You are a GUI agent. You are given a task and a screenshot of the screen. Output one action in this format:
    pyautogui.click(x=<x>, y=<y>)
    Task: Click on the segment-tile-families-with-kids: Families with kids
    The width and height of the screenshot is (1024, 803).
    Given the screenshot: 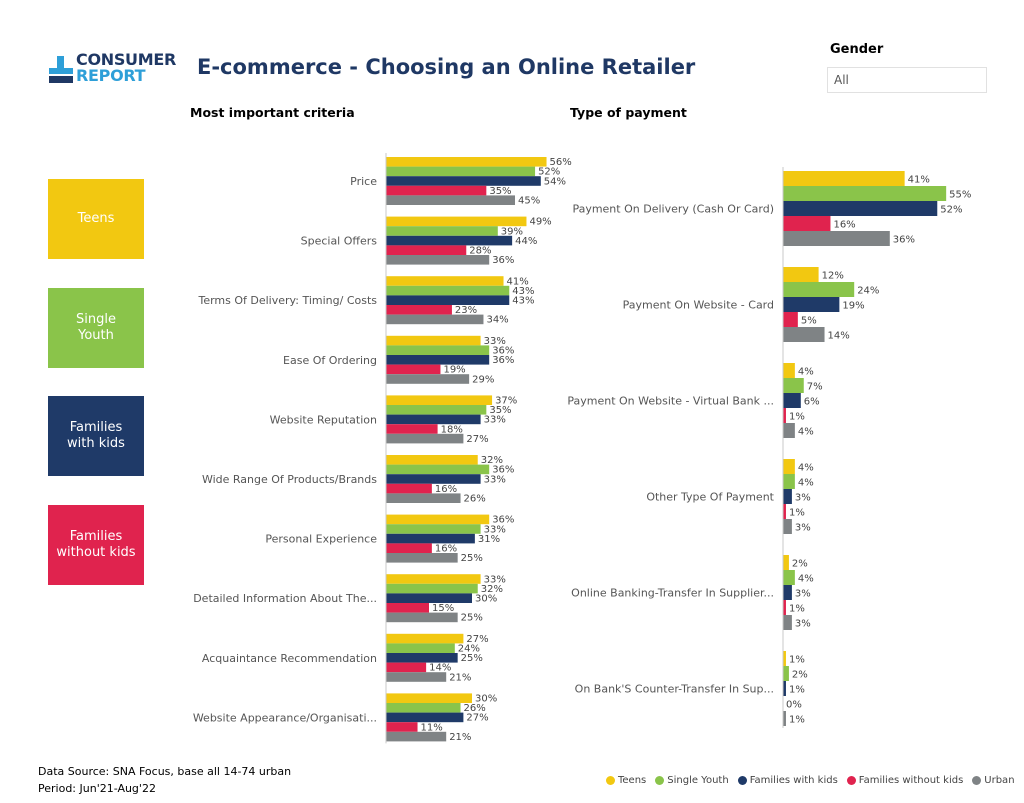 What is the action you would take?
    pyautogui.click(x=96, y=436)
    